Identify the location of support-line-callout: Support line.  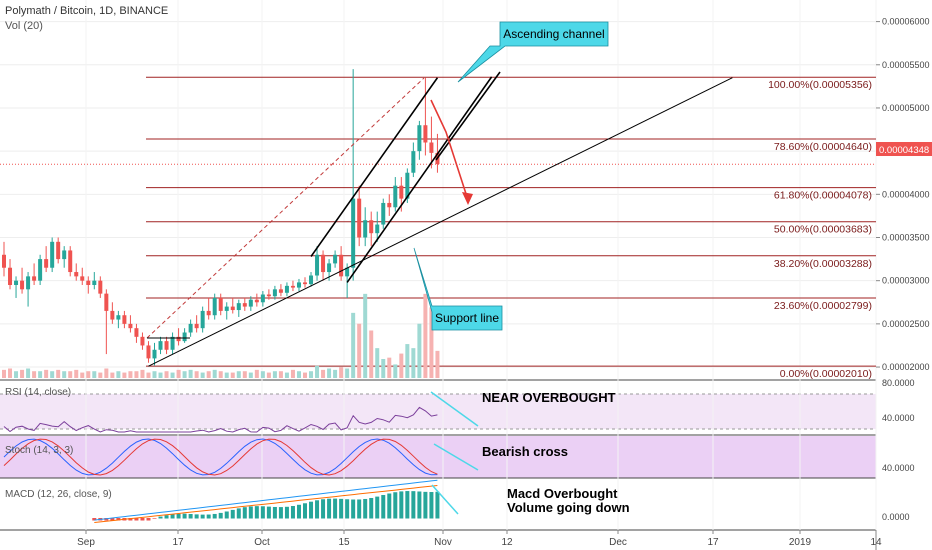
(458, 289).